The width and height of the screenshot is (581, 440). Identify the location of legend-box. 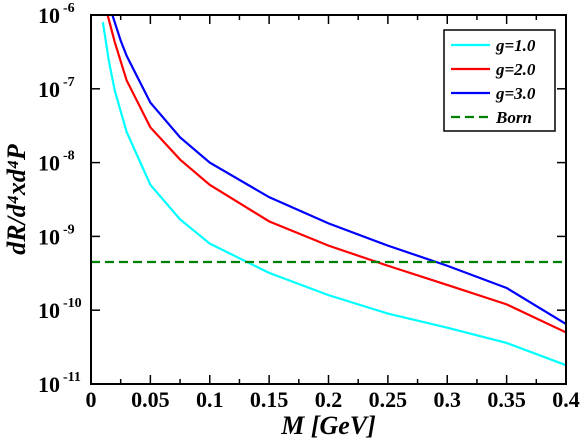
(499, 80).